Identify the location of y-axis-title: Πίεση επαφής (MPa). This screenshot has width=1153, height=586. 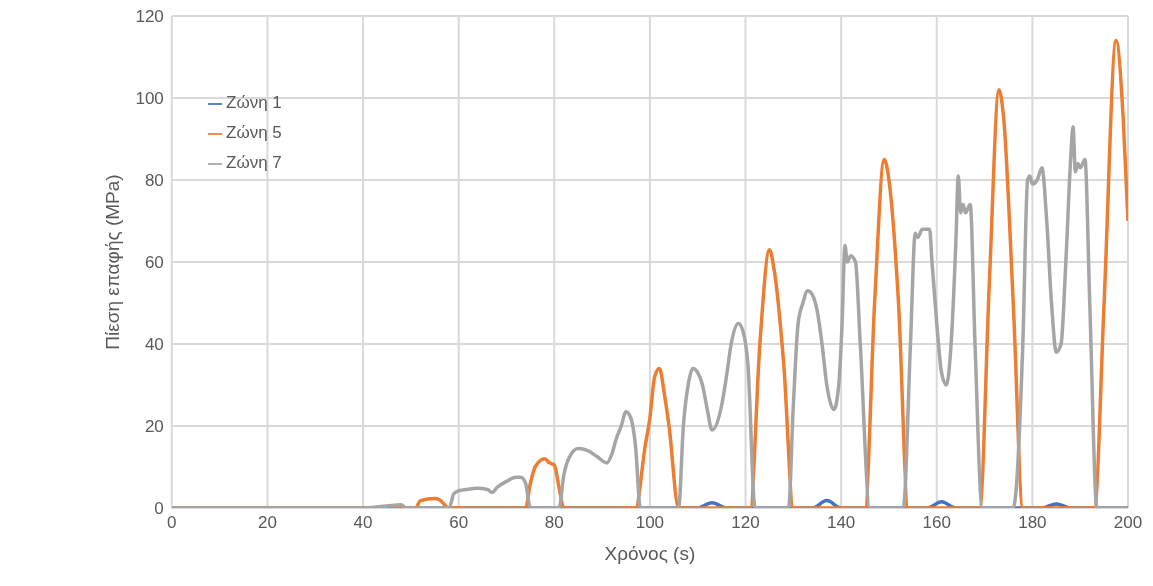
(112, 262).